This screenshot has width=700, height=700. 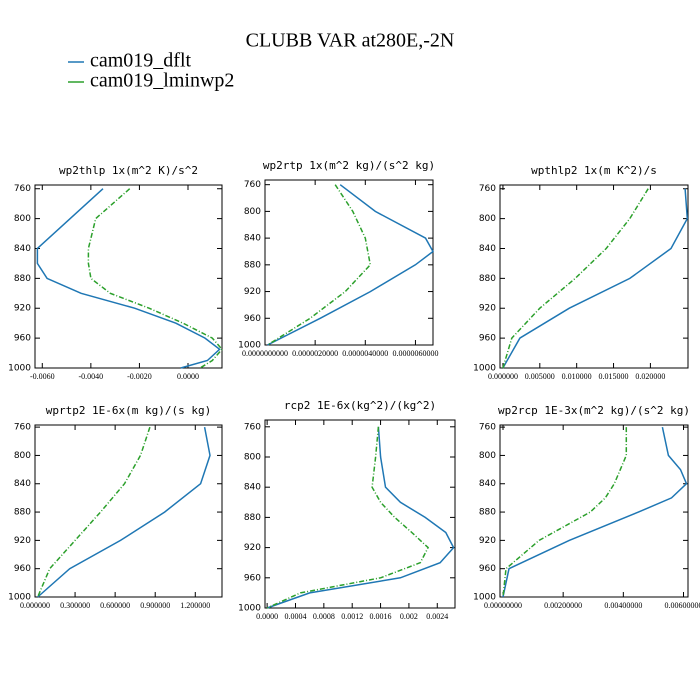 What do you see at coordinates (265, 353) in the screenshot?
I see `x-tick-label: 0.0000000000` at bounding box center [265, 353].